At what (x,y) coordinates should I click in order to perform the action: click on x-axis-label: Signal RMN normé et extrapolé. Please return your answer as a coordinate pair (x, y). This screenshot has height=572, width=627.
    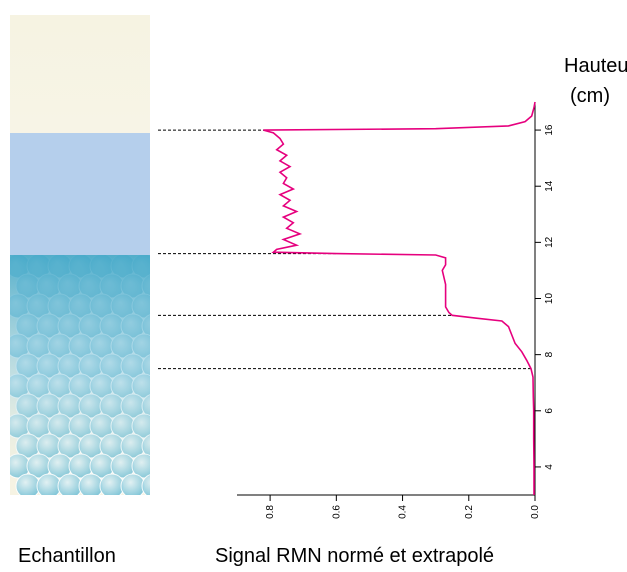
    Looking at the image, I should click on (354, 556).